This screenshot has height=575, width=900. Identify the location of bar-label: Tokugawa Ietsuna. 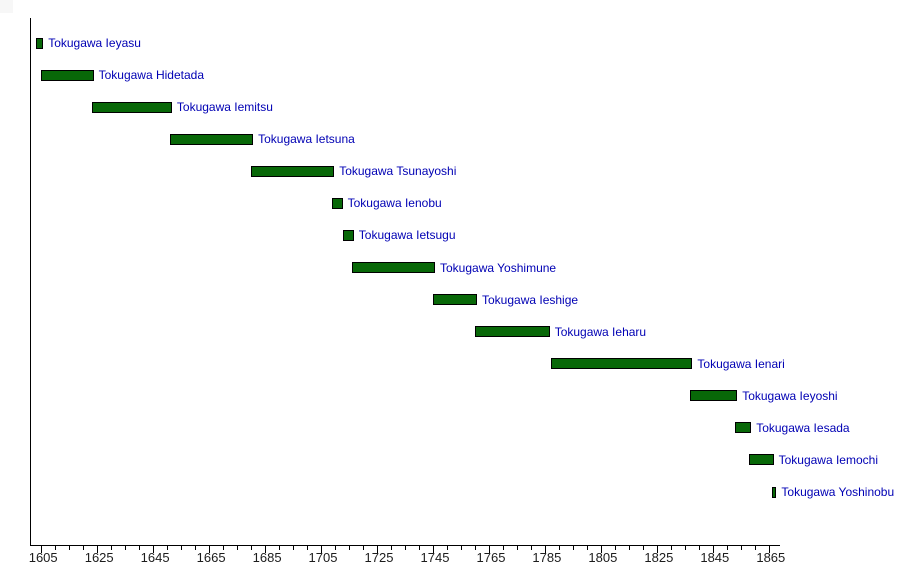
(306, 139).